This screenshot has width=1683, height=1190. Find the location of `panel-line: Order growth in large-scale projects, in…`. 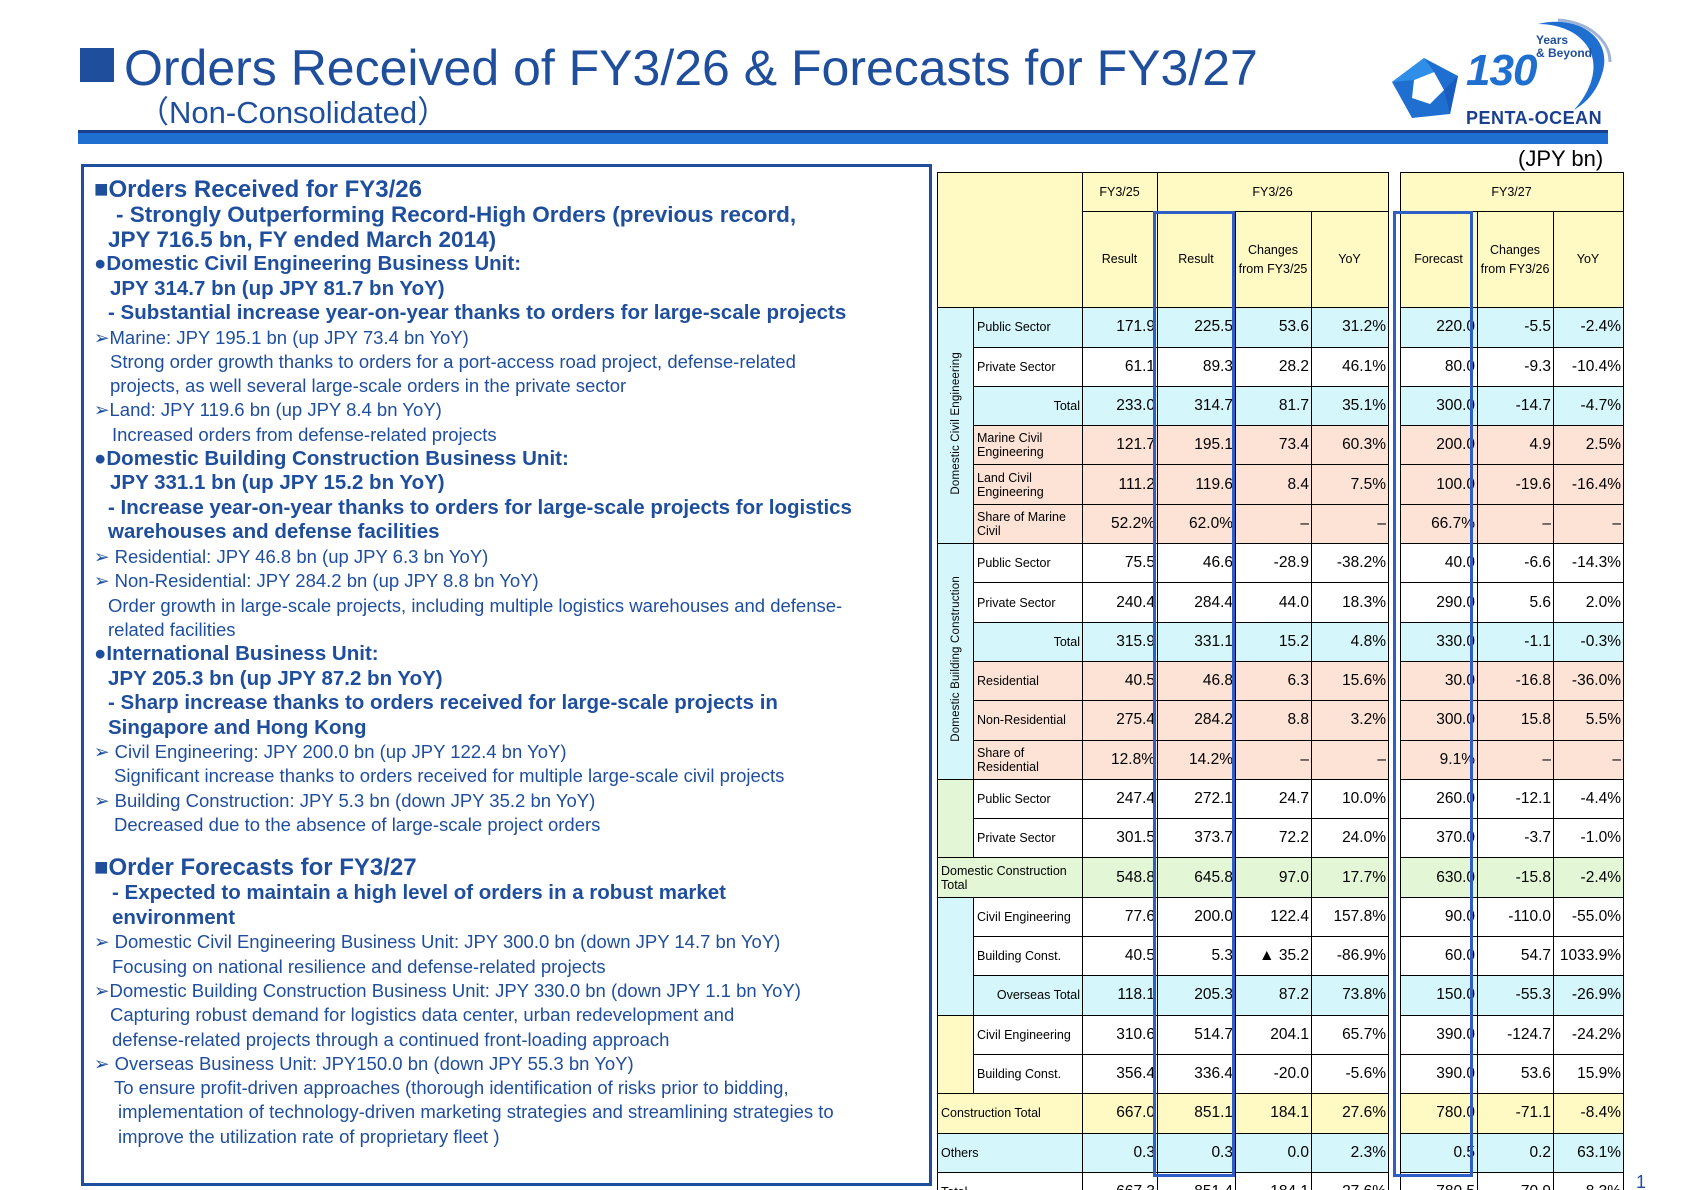

panel-line: Order growth in large-scale projects, in… is located at coordinates (475, 605).